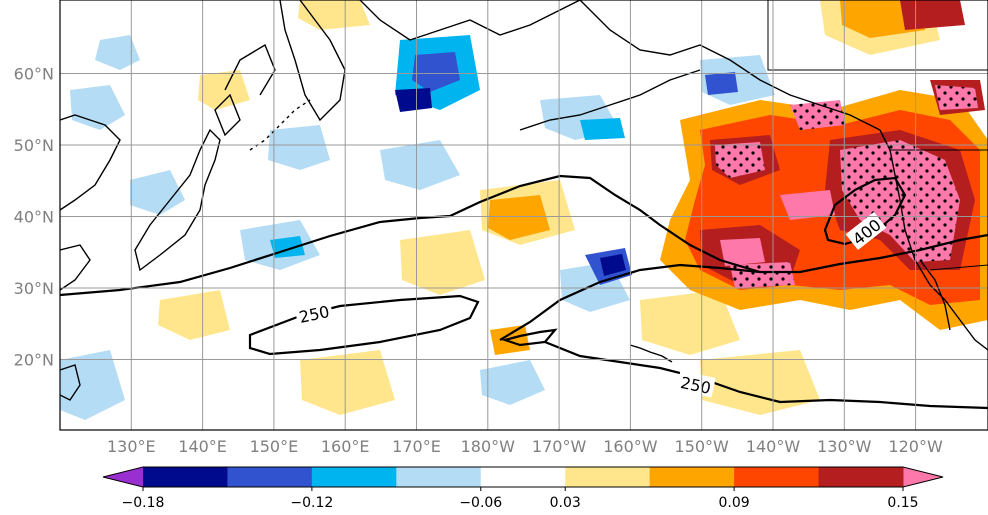  I want to click on longitude-label: 170°E, so click(416, 446).